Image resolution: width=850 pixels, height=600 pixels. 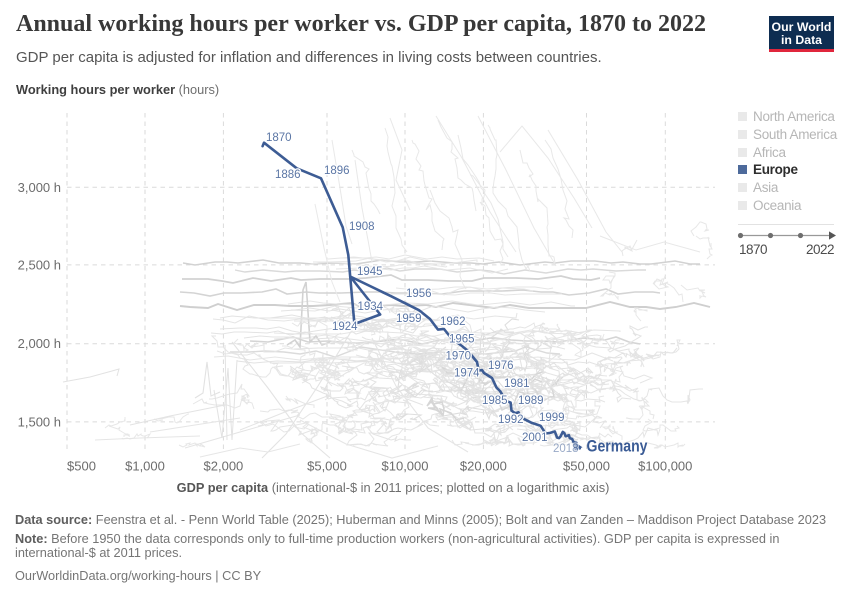 What do you see at coordinates (409, 319) in the screenshot?
I see `svg-text: 1959` at bounding box center [409, 319].